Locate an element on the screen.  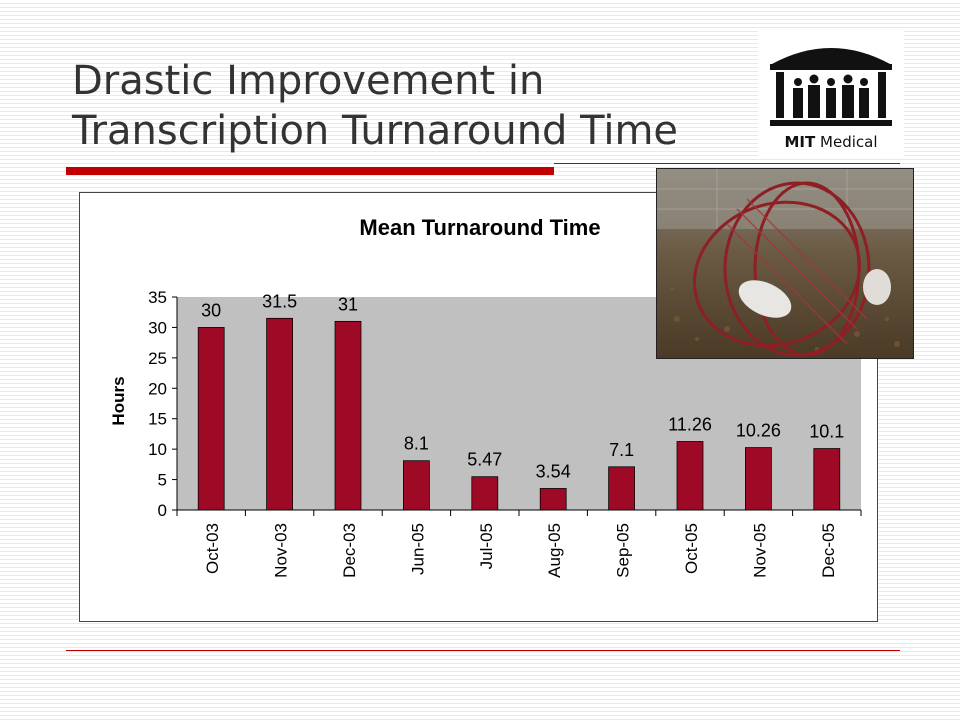
data-label: 10.26 is located at coordinates (758, 431).